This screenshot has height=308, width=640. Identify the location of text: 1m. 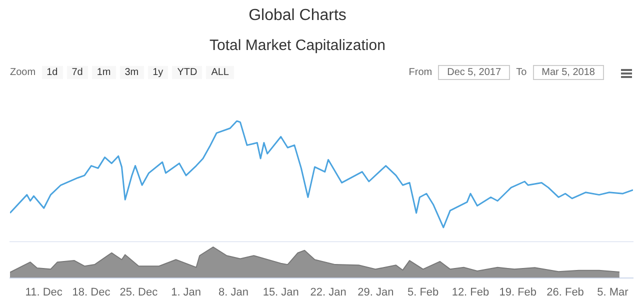
(104, 72).